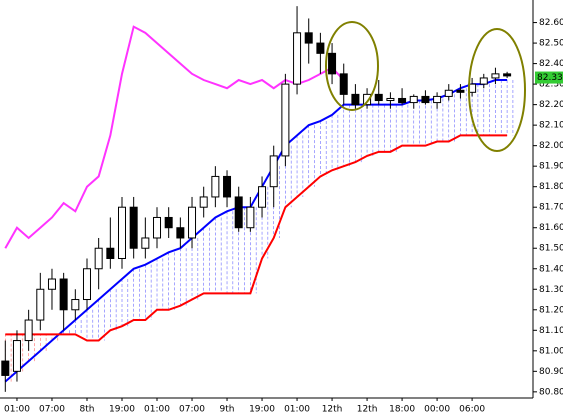 The height and width of the screenshot is (416, 563). I want to click on x-tick-label: 9th, so click(227, 410).